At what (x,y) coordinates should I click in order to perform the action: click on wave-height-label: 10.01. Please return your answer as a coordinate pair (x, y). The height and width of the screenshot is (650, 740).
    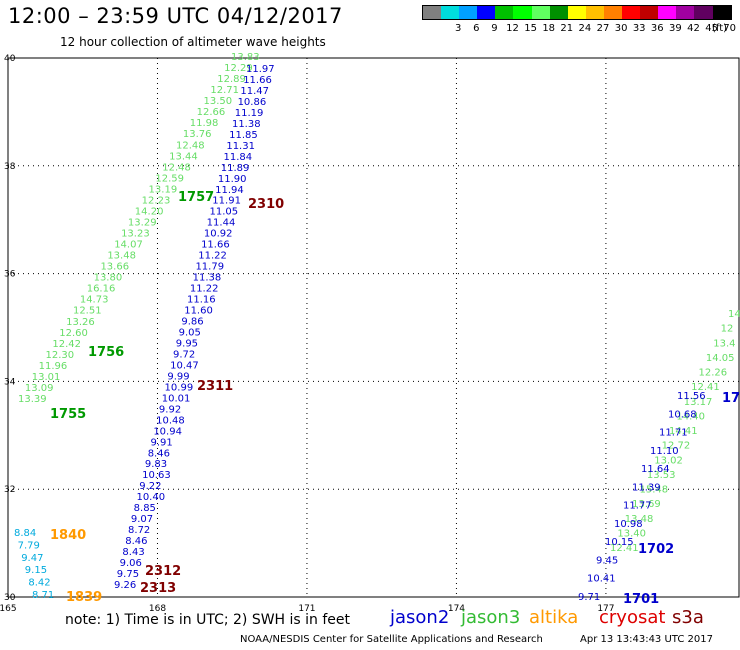
    Looking at the image, I should click on (176, 398).